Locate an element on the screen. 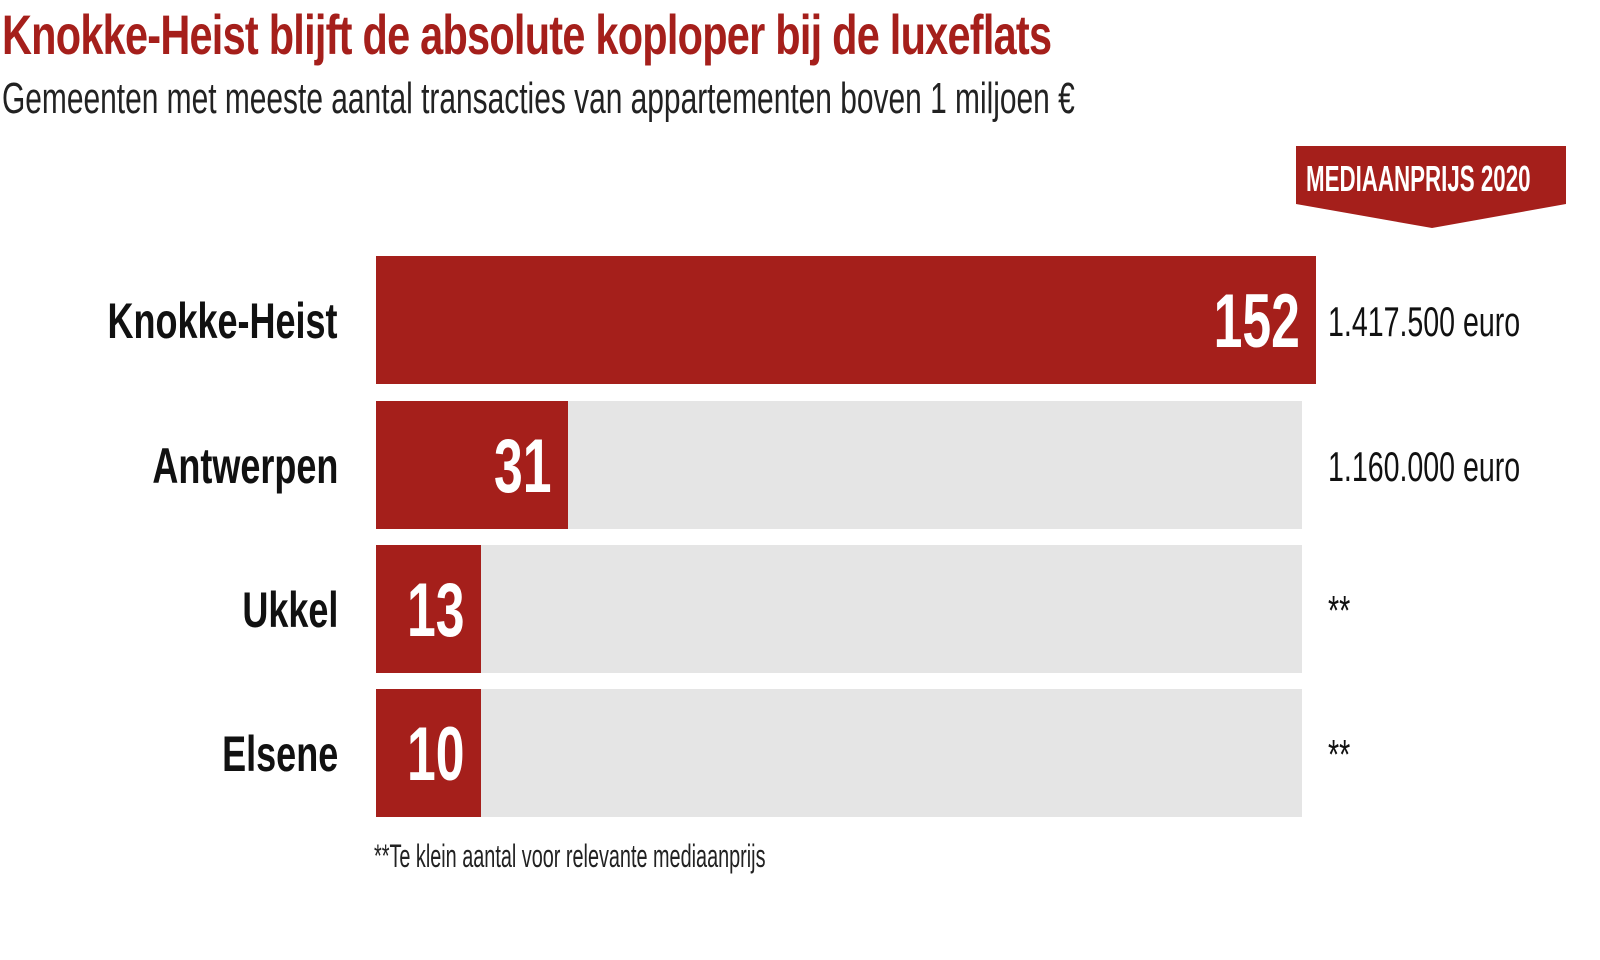  bar-row: Knokke-Heist 152 1.417.500 euro is located at coordinates (800, 320).